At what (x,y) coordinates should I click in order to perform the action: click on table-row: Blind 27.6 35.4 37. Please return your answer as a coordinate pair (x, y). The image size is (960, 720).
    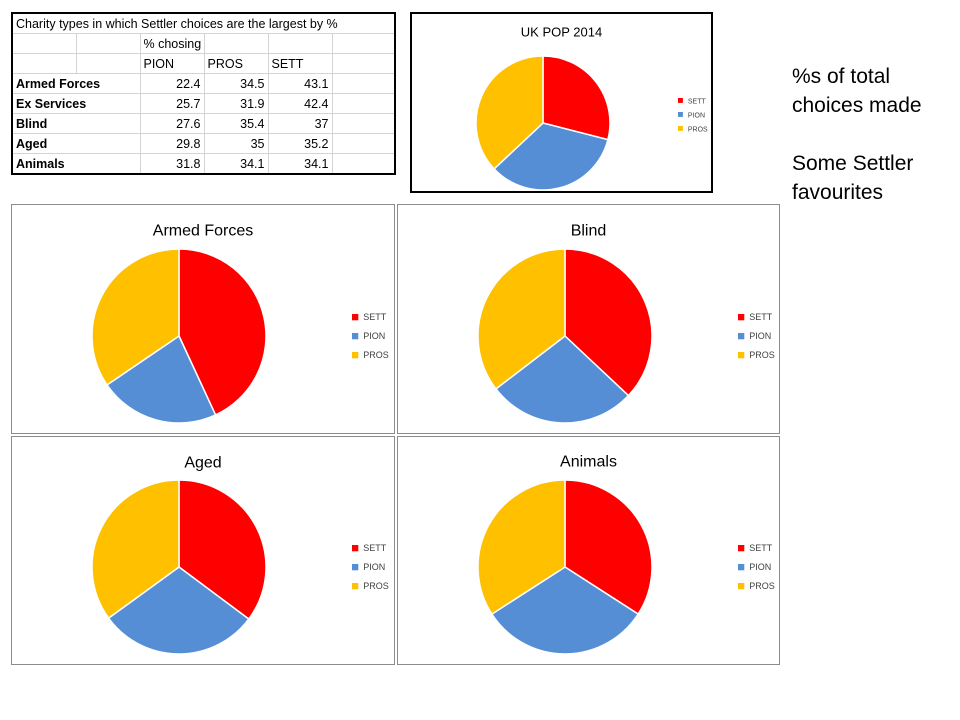
    Looking at the image, I should click on (204, 123).